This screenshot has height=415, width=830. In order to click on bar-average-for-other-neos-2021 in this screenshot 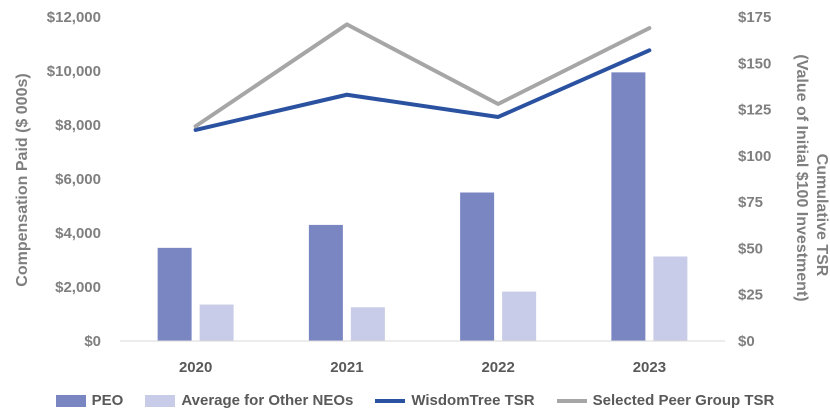, I will do `click(367, 324)`.